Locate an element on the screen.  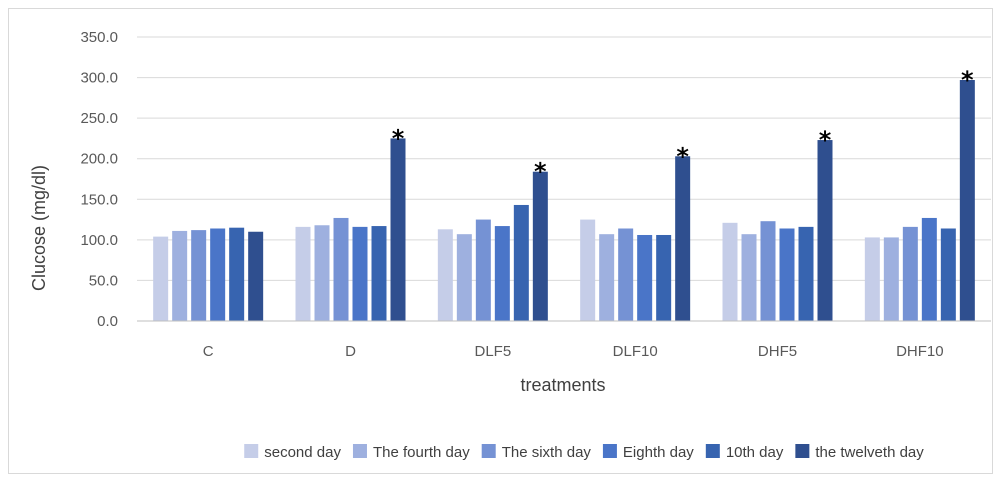
y-tick-label: 200.0 is located at coordinates (99, 159).